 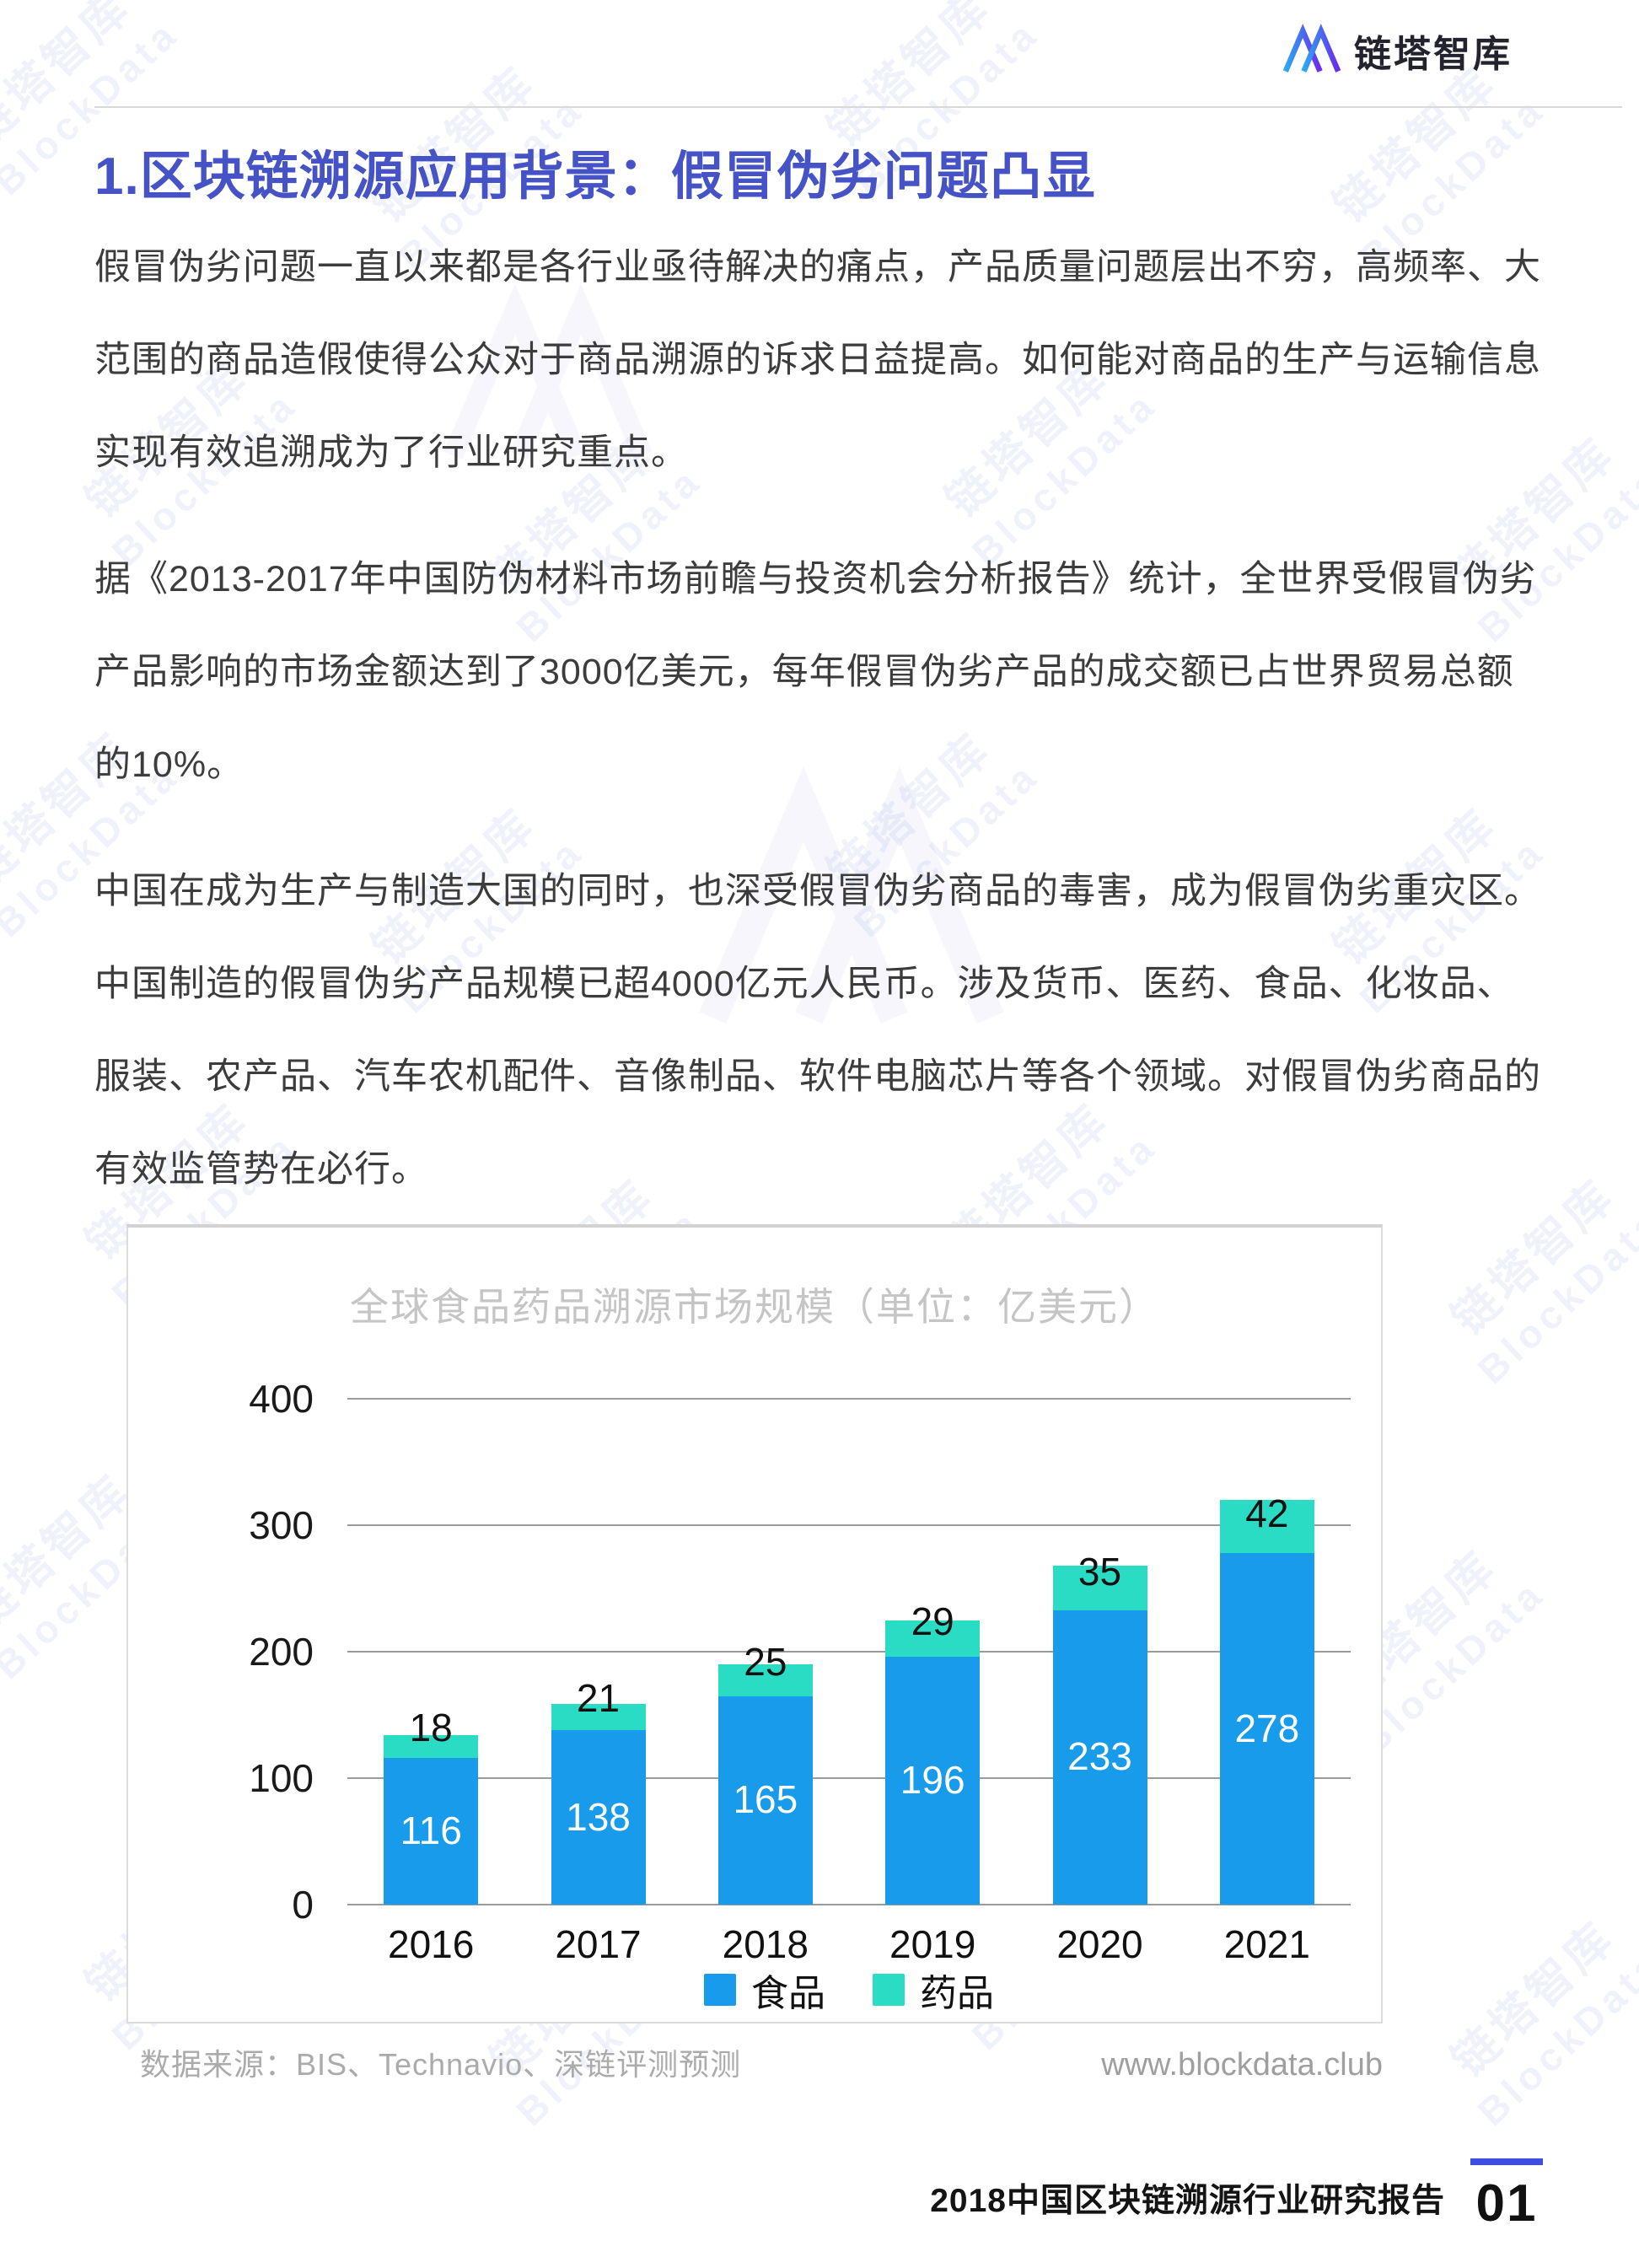 I want to click on y-tick-400: 400, so click(x=281, y=1399).